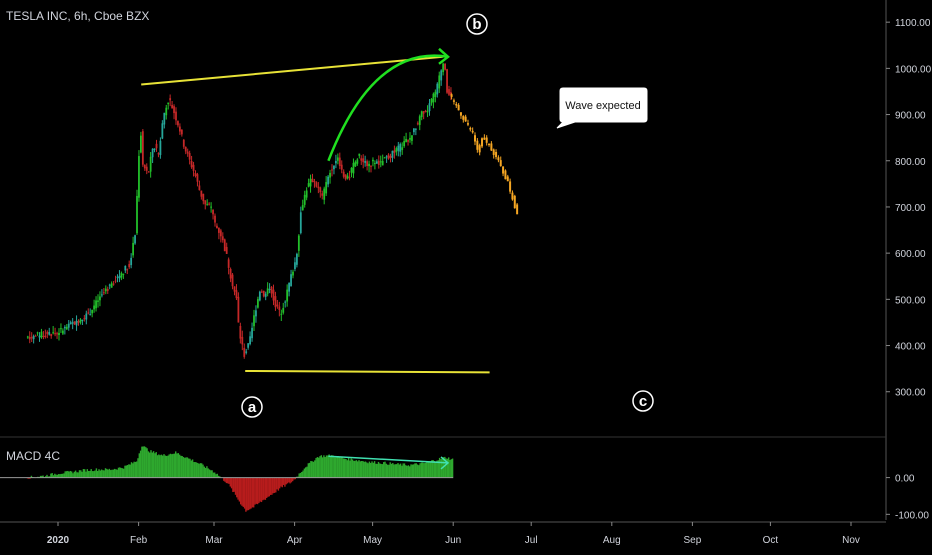 The image size is (932, 555). Describe the element at coordinates (367, 371) in the screenshot. I see `lower-trendline` at that location.